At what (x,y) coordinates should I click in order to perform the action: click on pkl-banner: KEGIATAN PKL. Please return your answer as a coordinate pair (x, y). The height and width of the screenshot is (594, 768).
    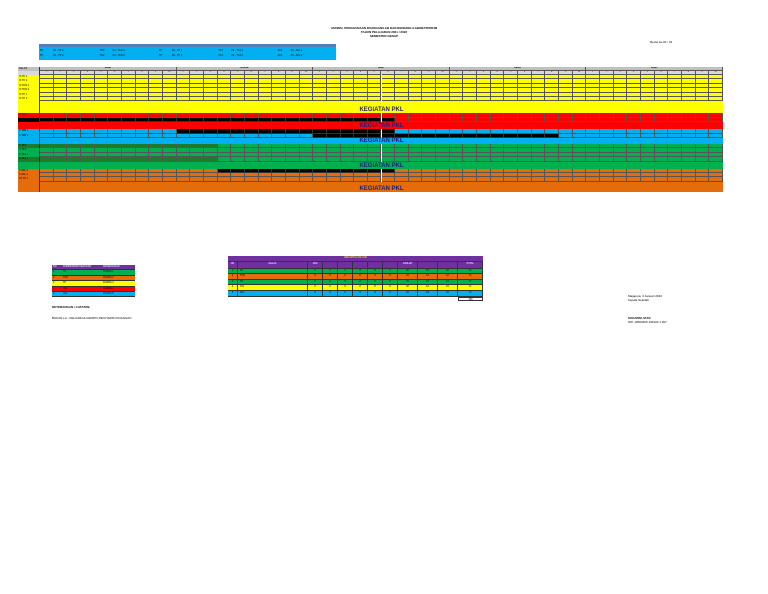
    Looking at the image, I should click on (381, 126).